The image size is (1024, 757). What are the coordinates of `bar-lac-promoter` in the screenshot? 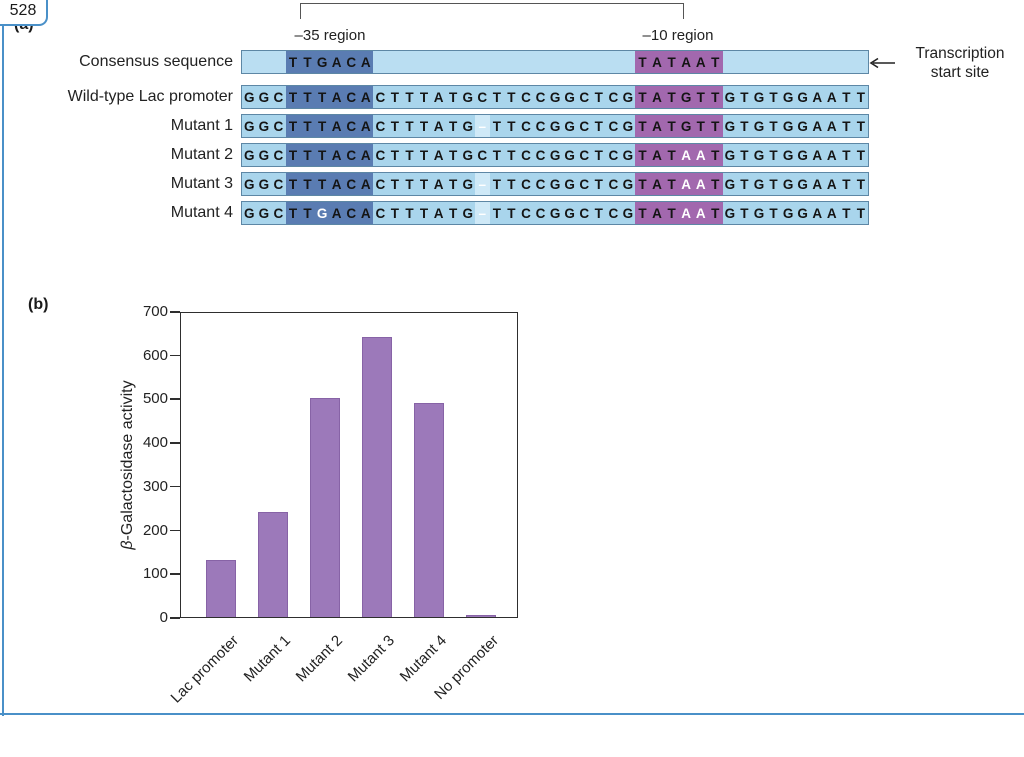 It's located at (221, 588).